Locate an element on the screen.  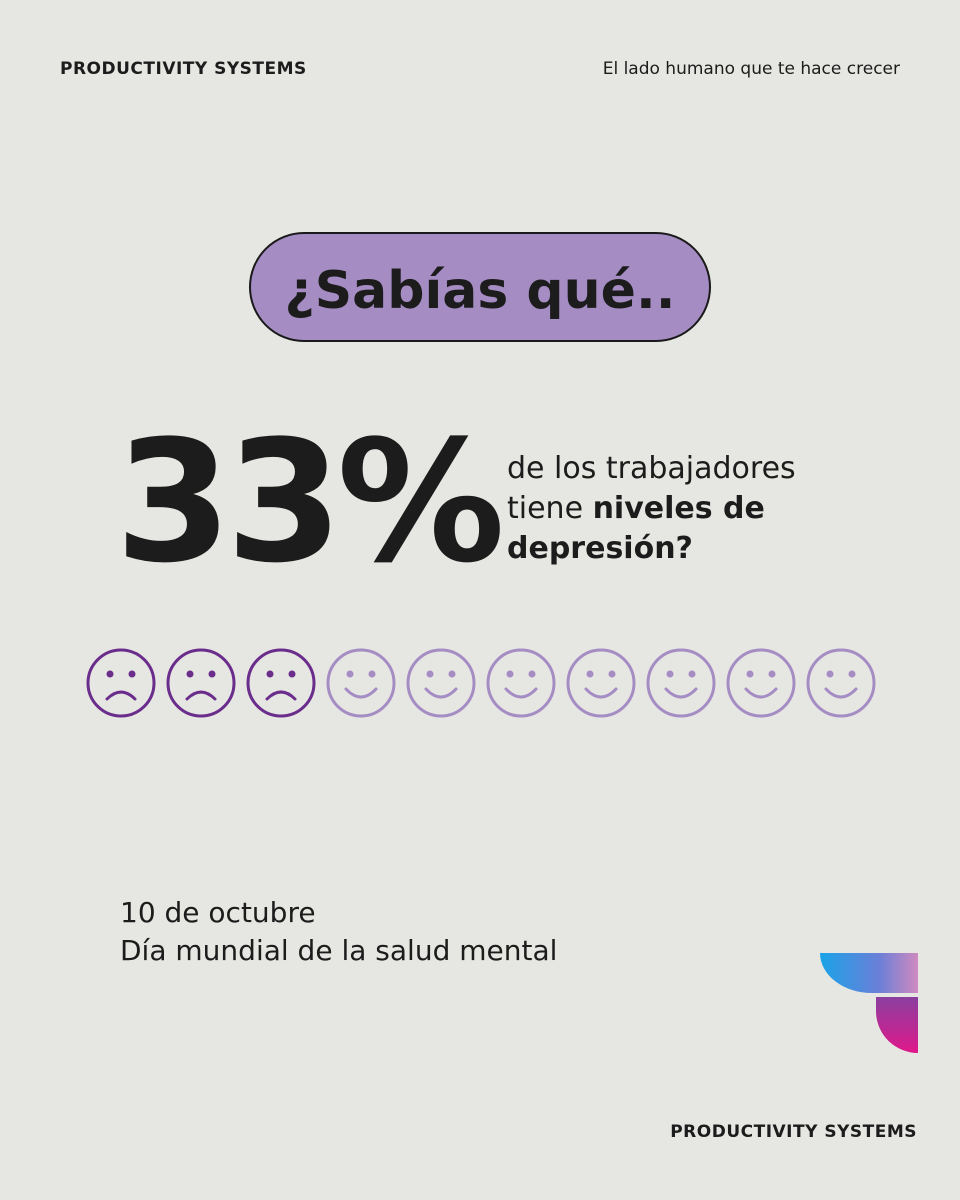
stat-line: de los trabajadores is located at coordinates (651, 468).